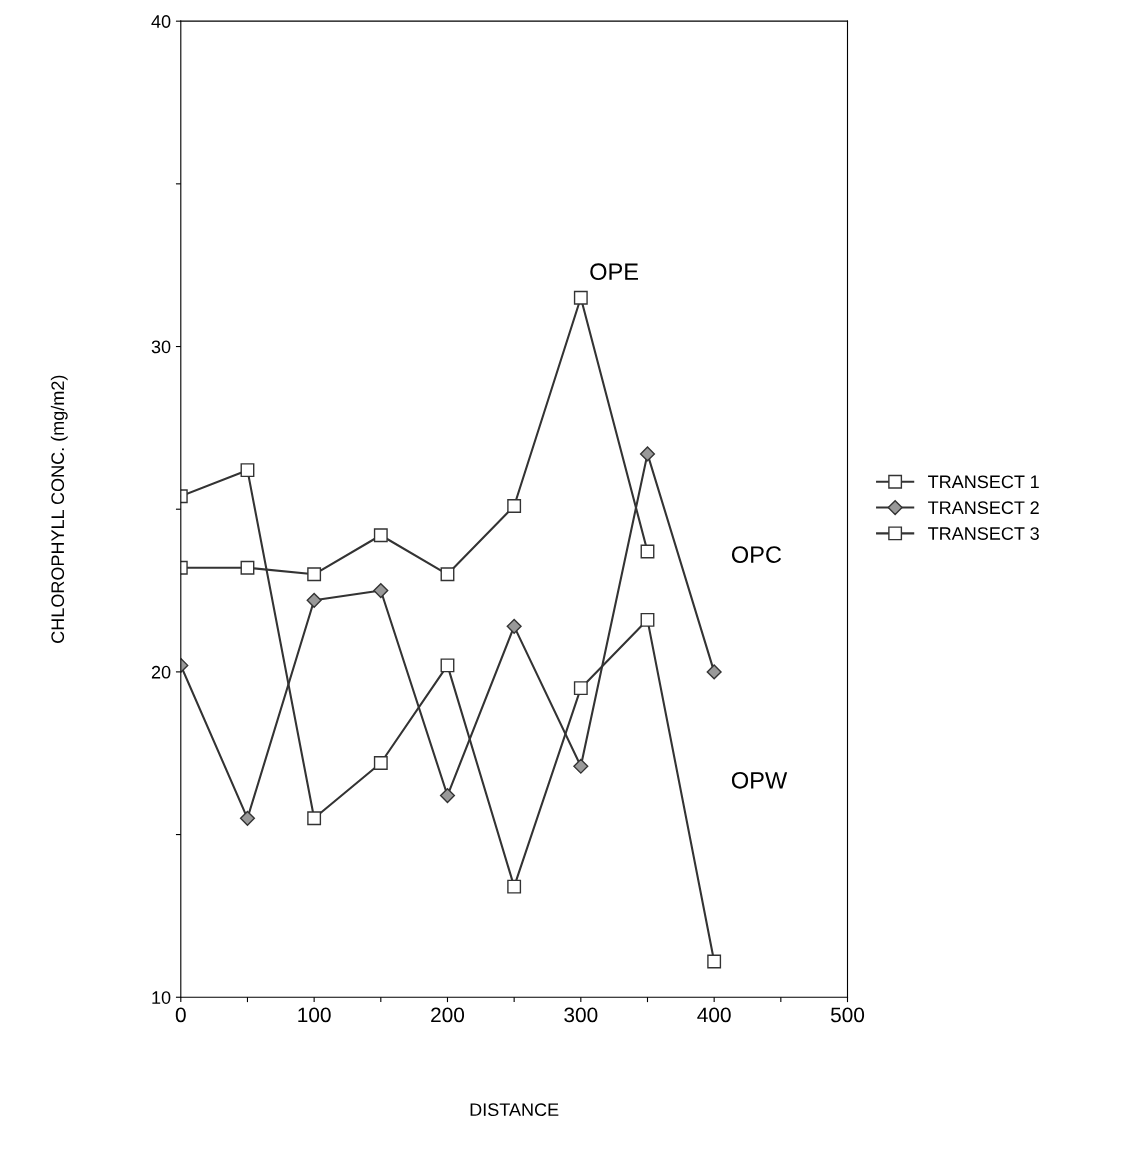 Image resolution: width=1130 pixels, height=1176 pixels. I want to click on x-tick-label: 100, so click(314, 1015).